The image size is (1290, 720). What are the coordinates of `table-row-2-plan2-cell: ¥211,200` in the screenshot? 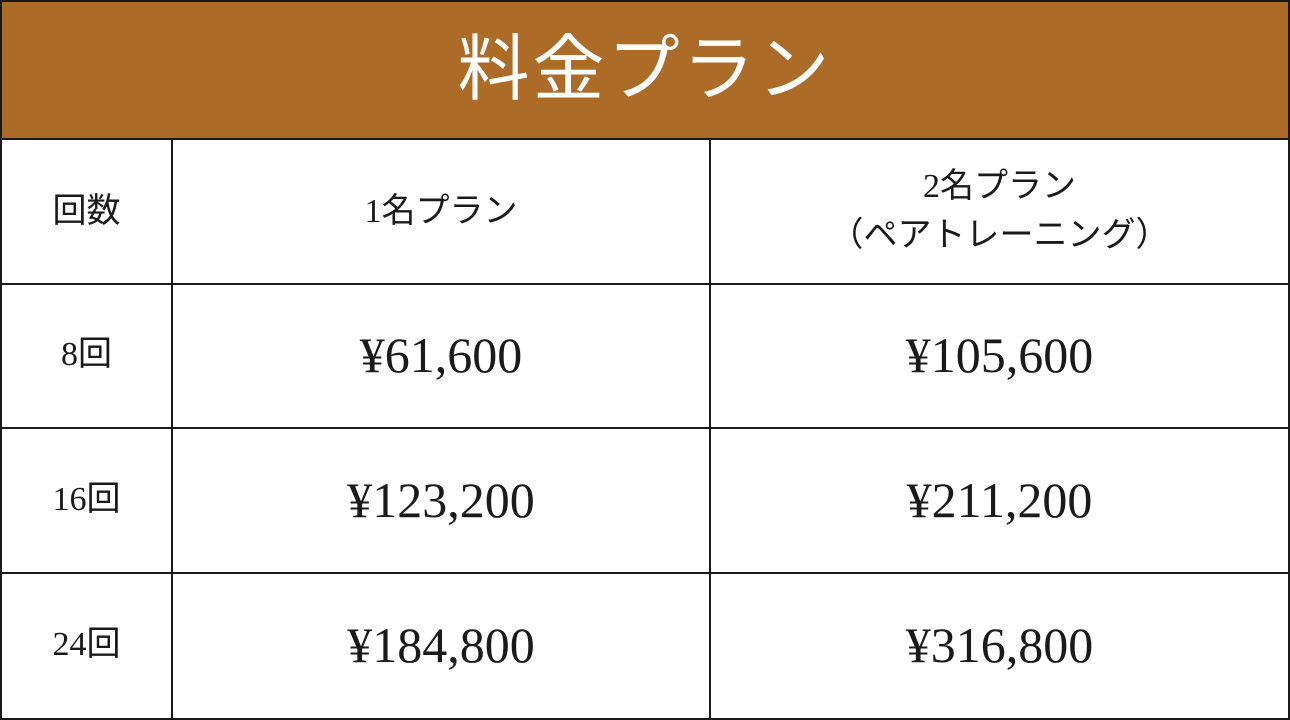 It's located at (999, 501).